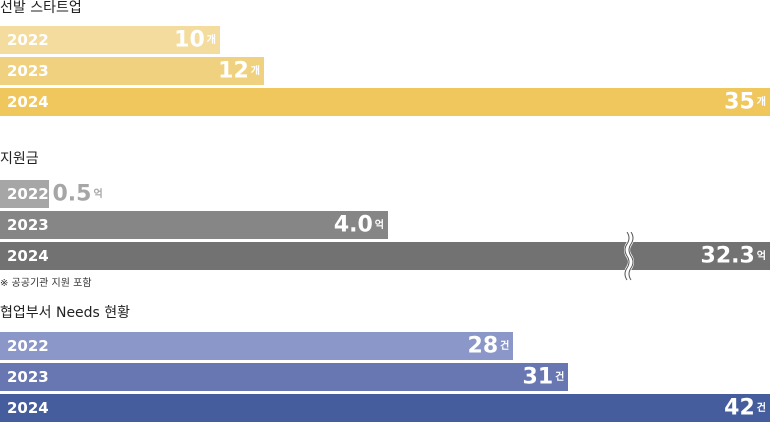 This screenshot has height=426, width=770. I want to click on chart-title: 지원금, so click(19, 159).